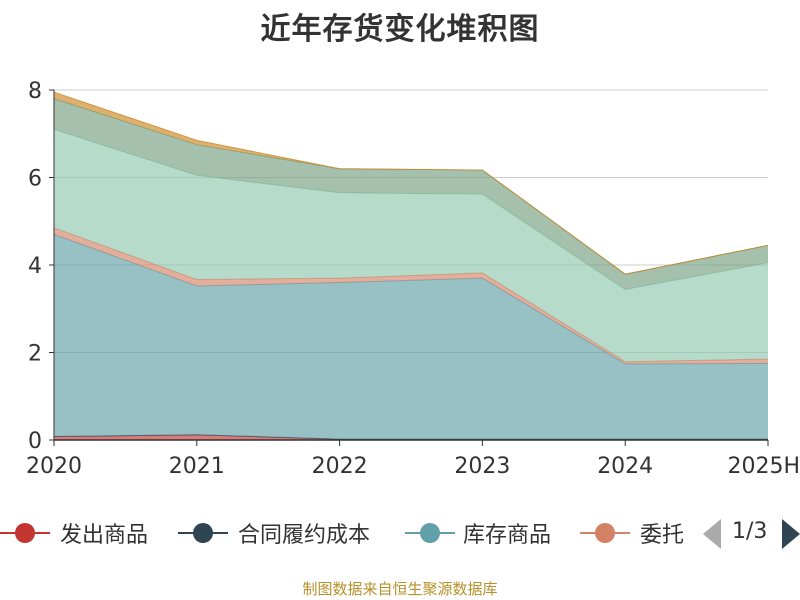  Describe the element at coordinates (340, 466) in the screenshot. I see `x-tick-label: 2022` at that location.